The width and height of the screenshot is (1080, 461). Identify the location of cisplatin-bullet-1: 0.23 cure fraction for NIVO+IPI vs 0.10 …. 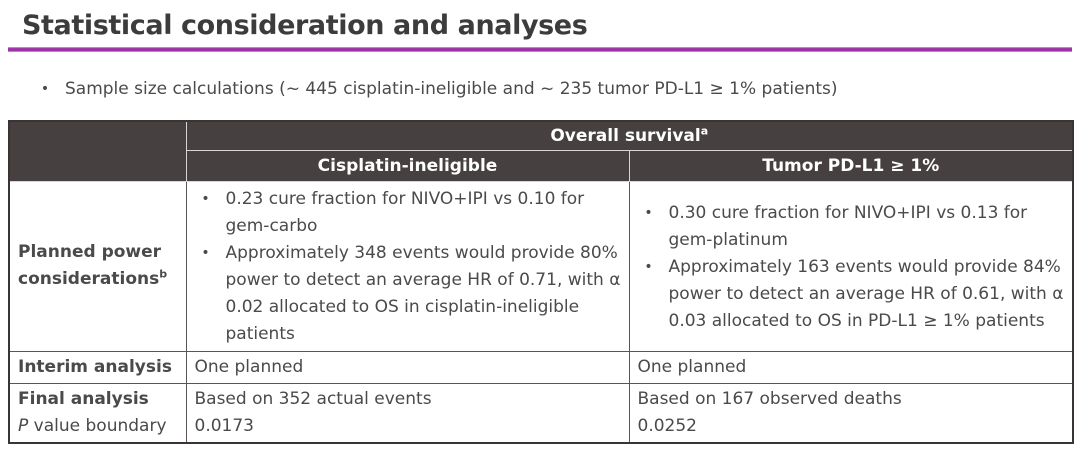
(405, 212).